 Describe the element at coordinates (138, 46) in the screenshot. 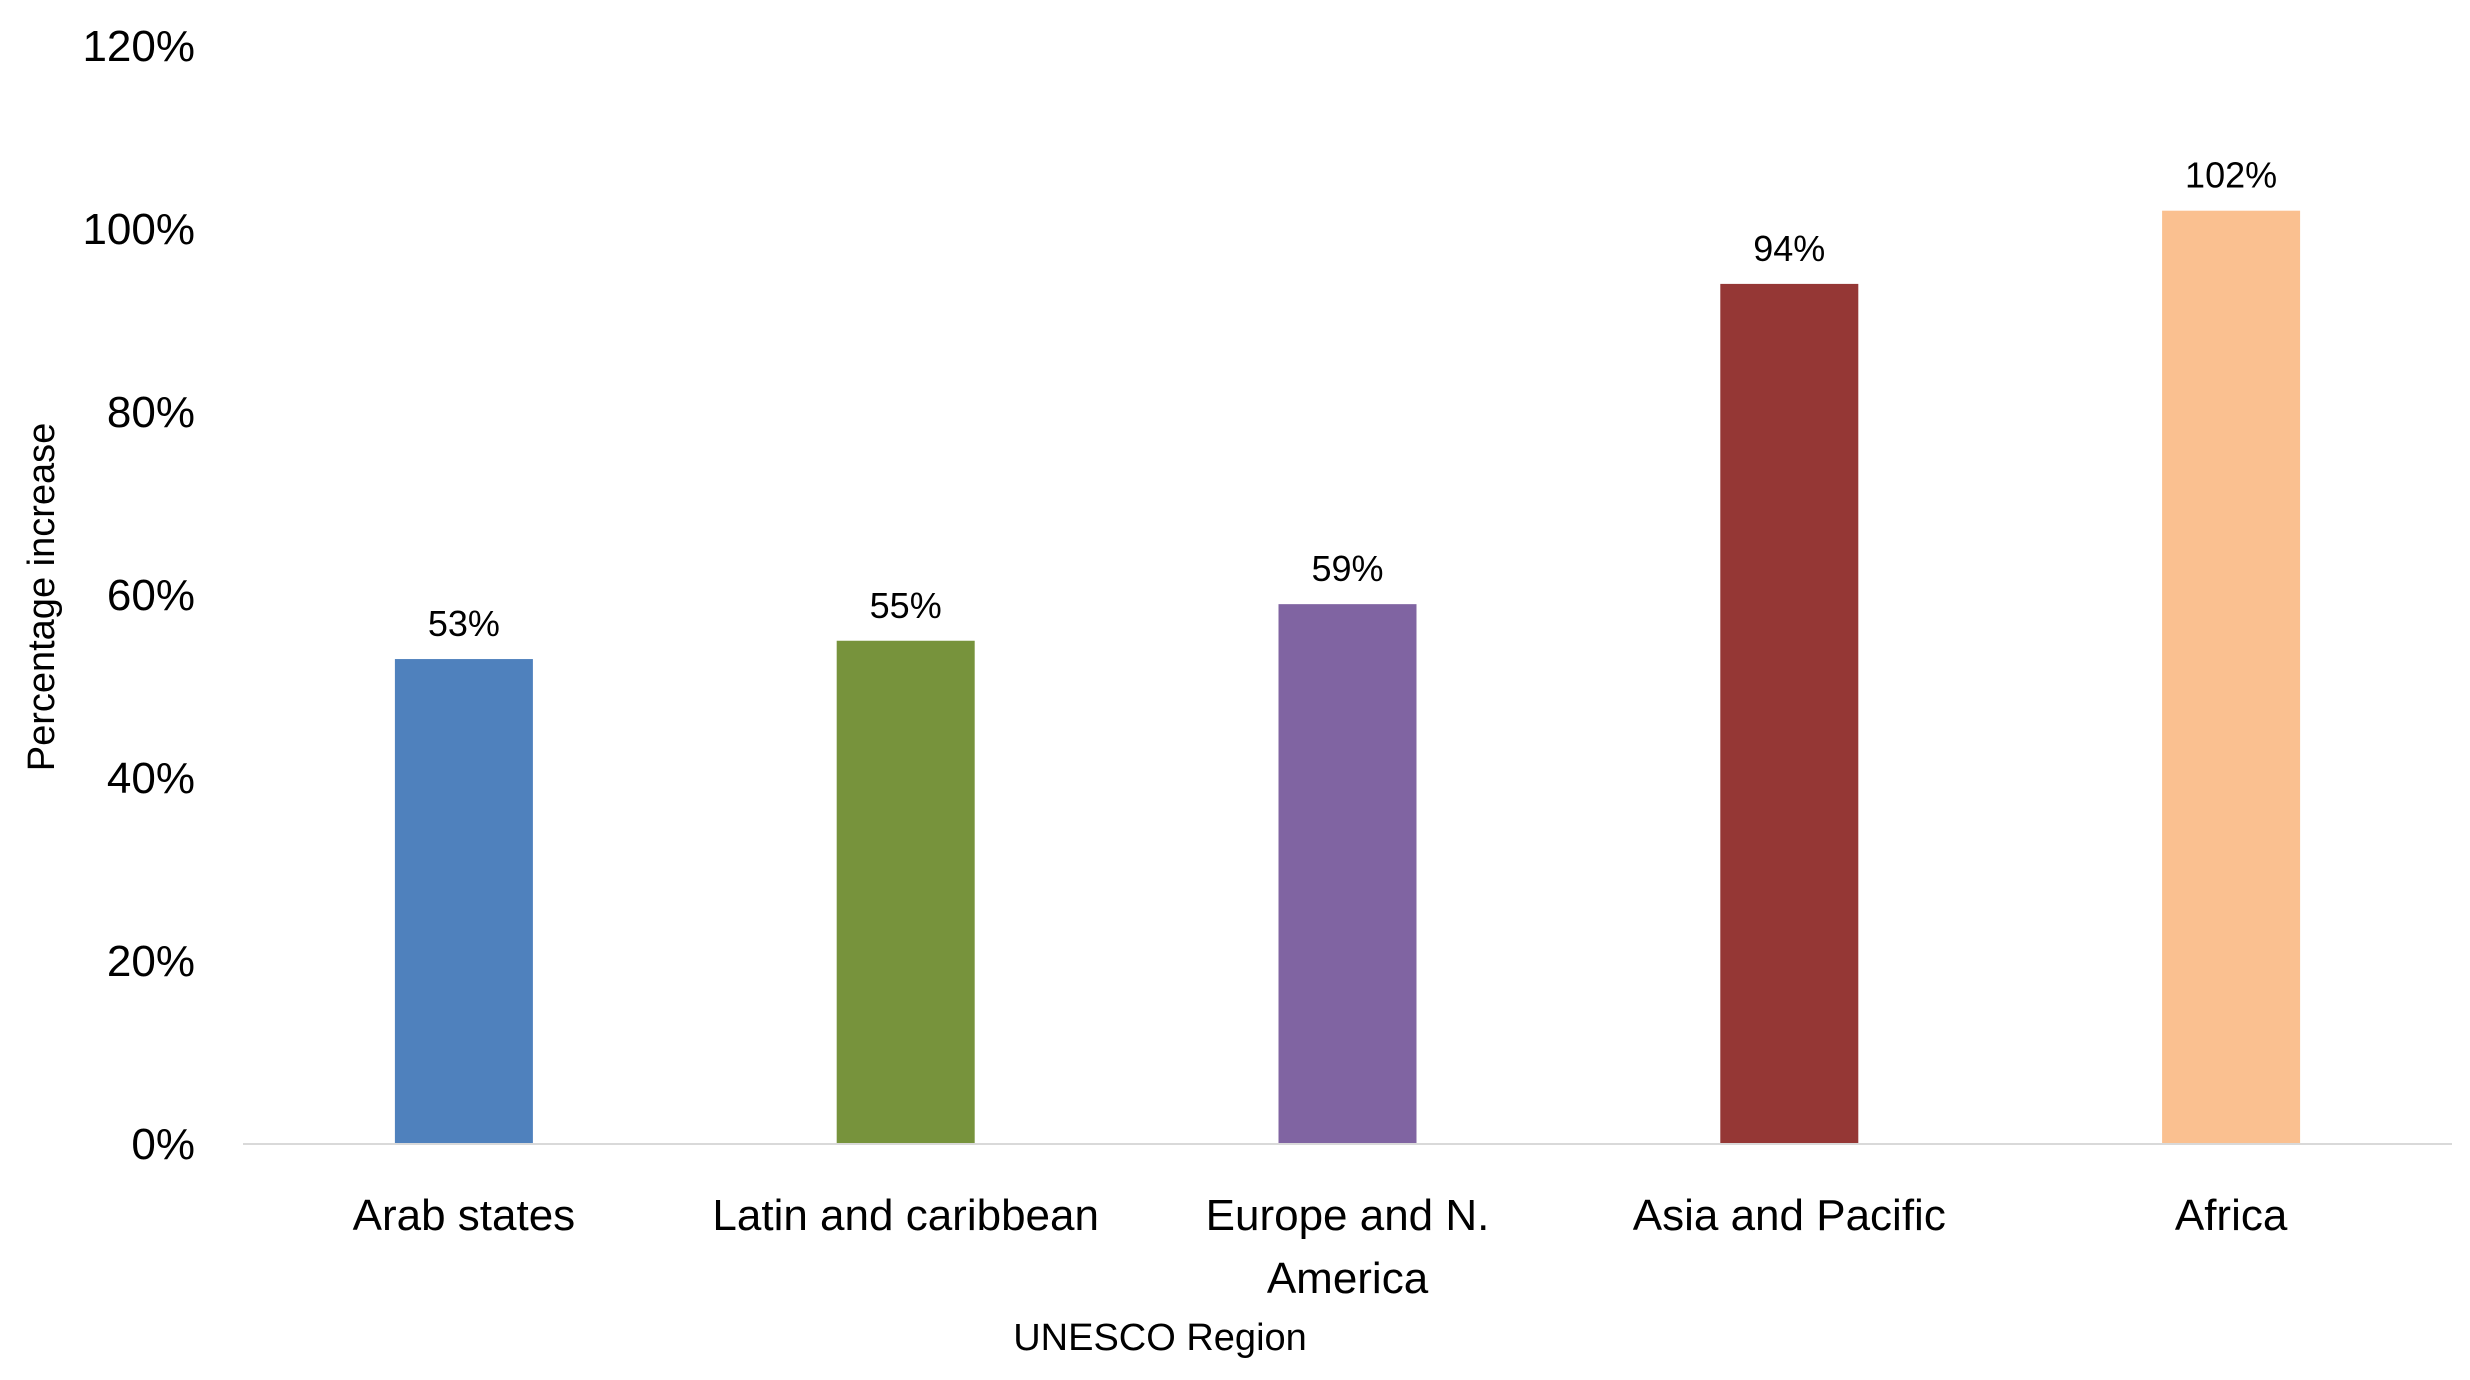

I see `y-tick-label: 120%` at that location.